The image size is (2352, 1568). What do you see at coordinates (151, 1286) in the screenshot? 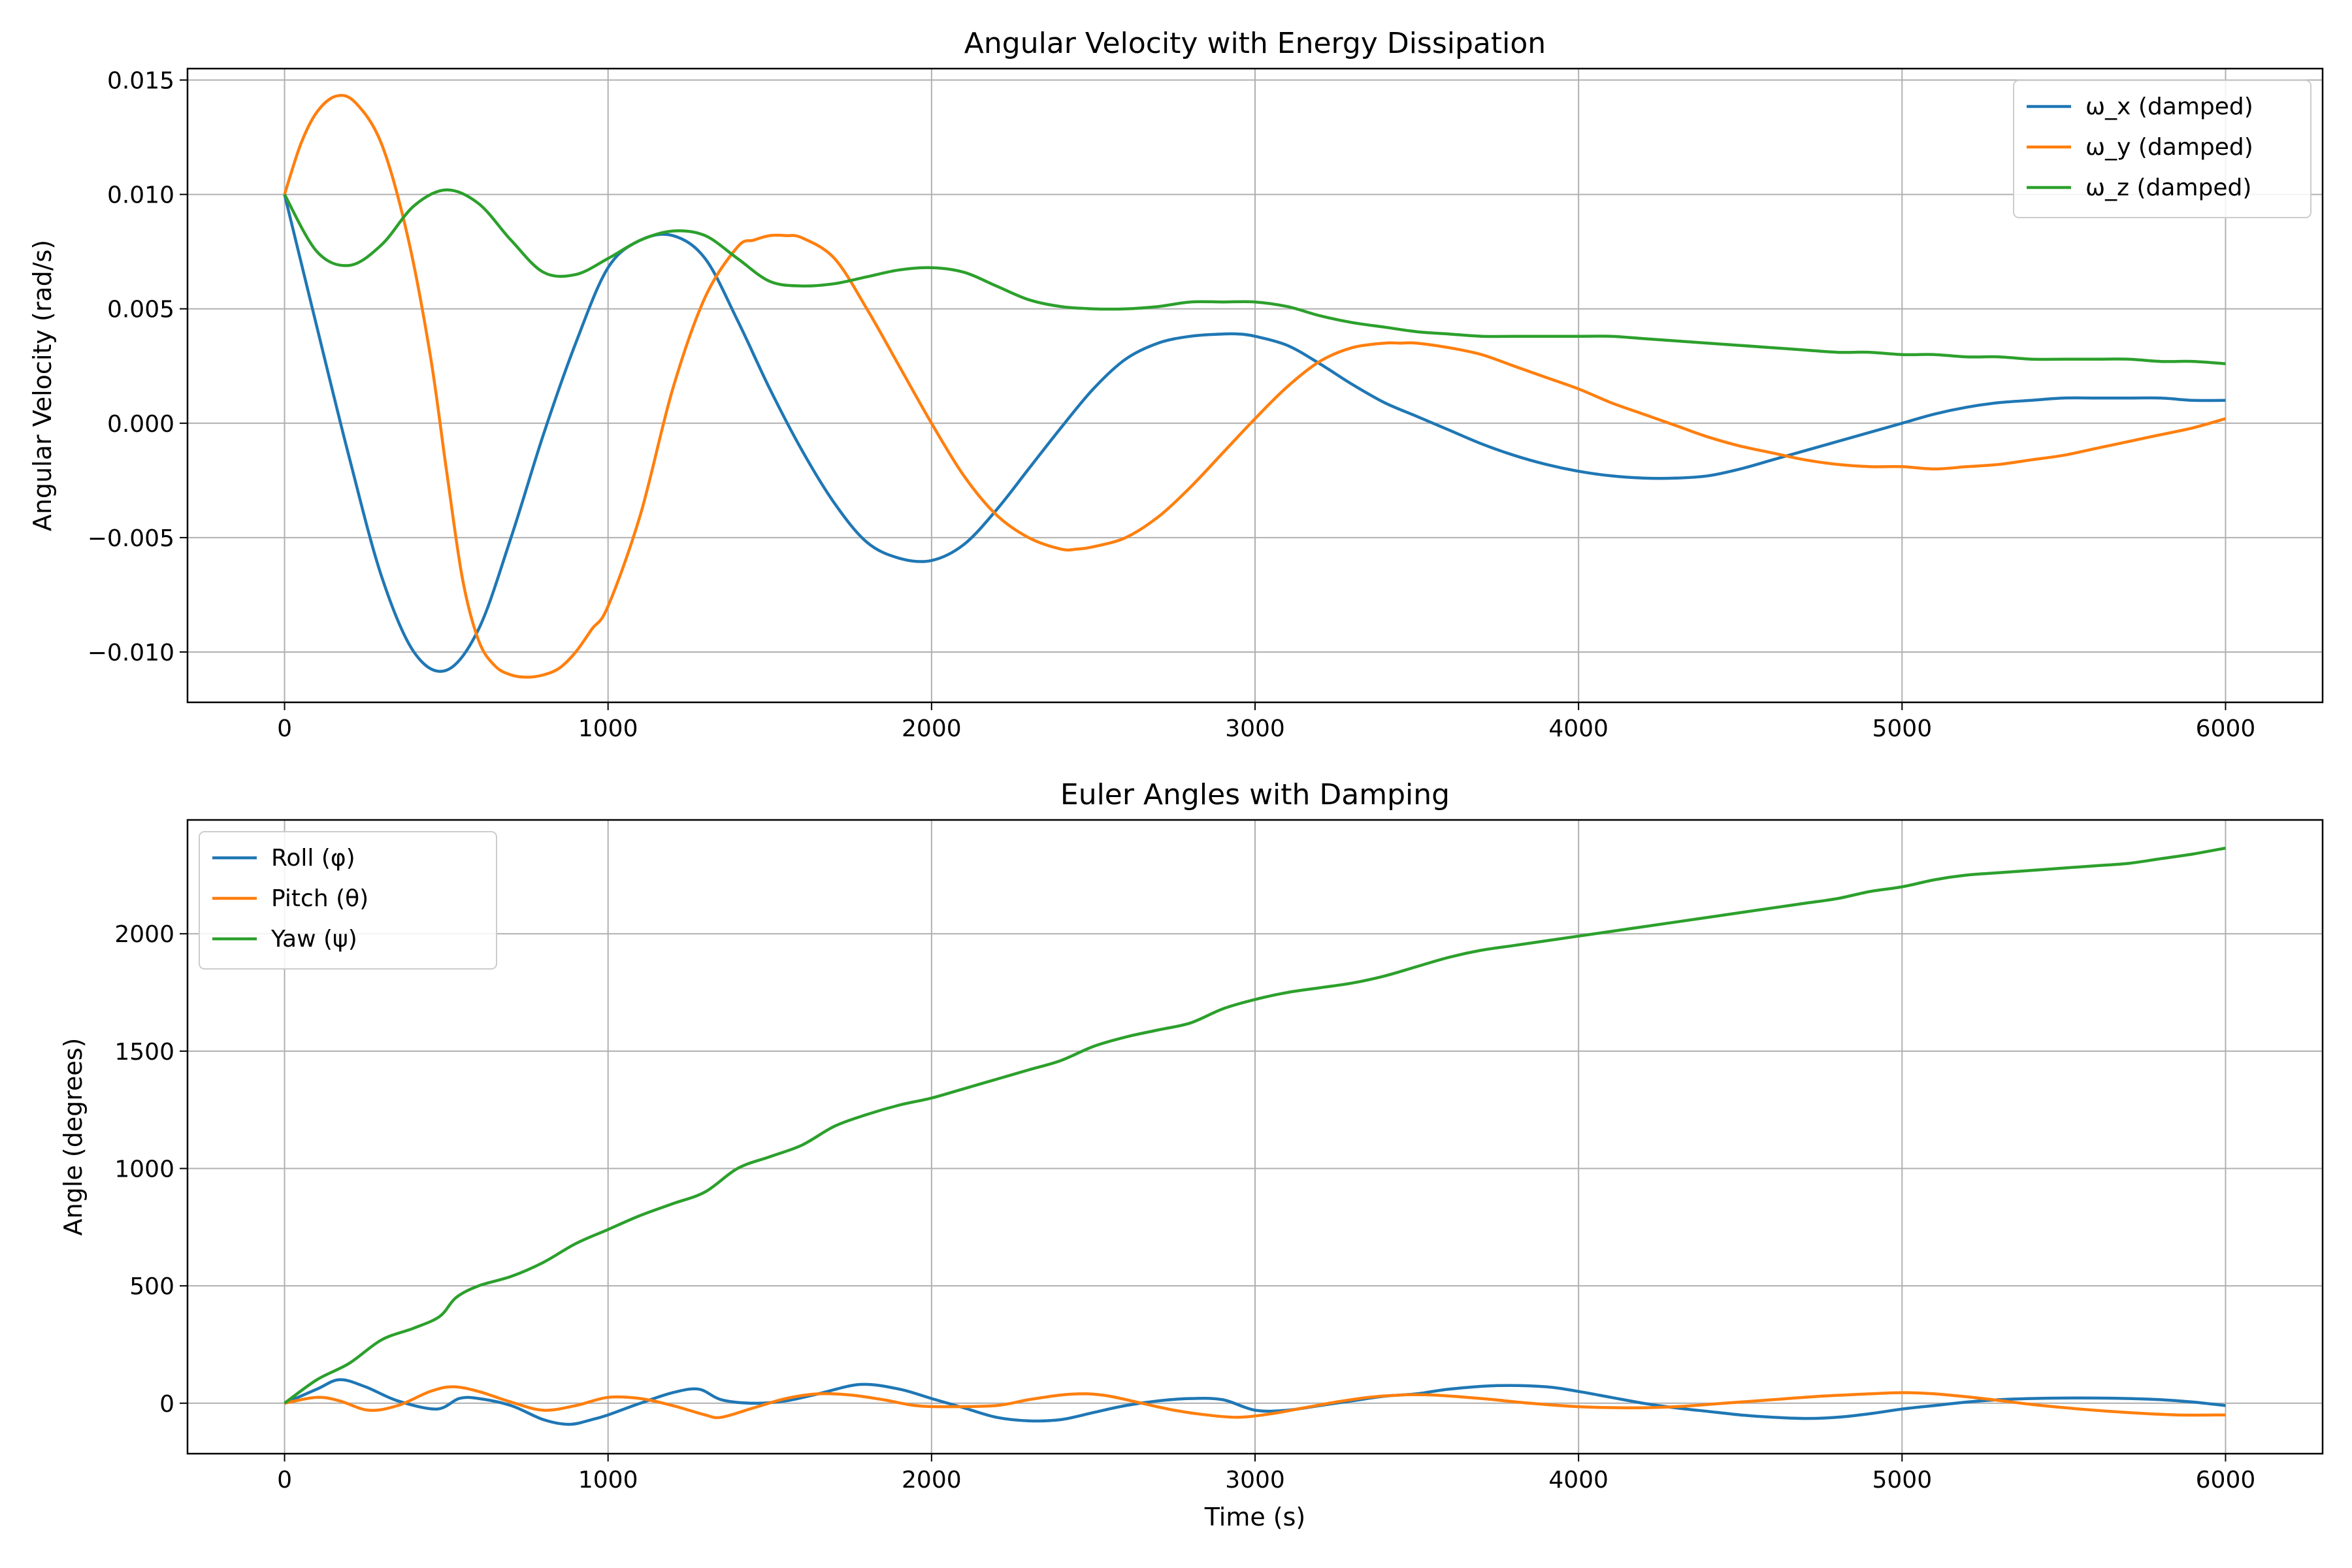
I see `y-tick-label: 500` at bounding box center [151, 1286].